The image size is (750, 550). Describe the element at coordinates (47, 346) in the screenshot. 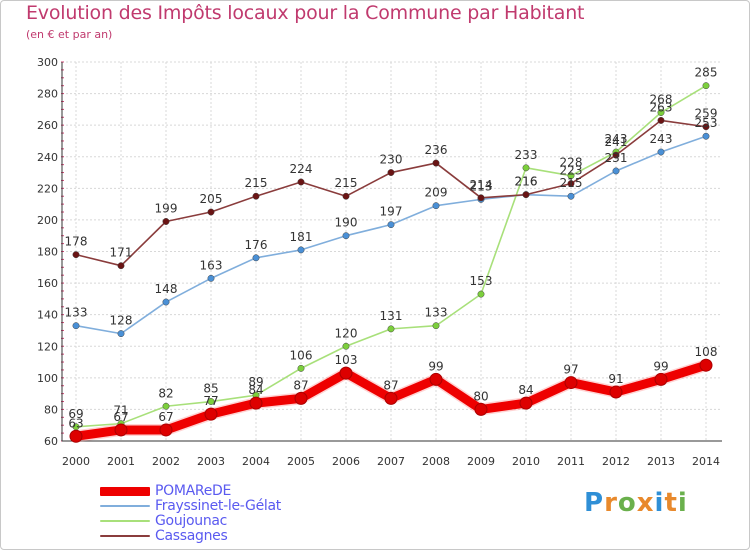

I see `y-tick-label: 120` at that location.